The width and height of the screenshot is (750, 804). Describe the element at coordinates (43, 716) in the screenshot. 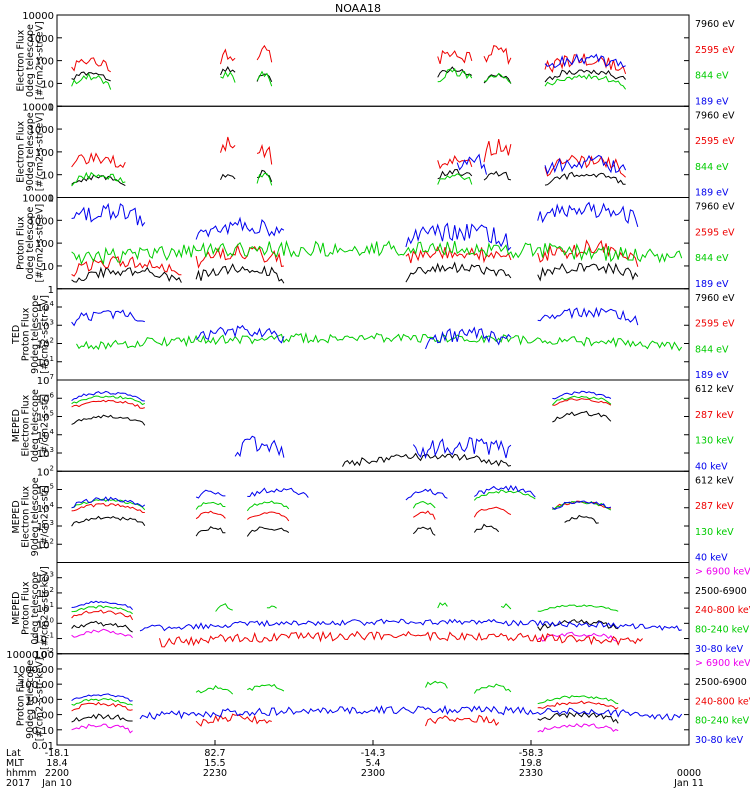

I see `y-tick-label: 1.00` at that location.